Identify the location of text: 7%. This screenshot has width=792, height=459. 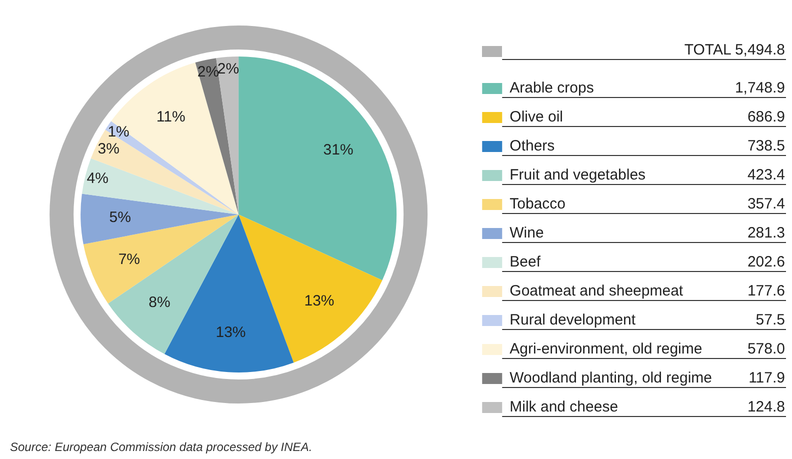
(129, 259).